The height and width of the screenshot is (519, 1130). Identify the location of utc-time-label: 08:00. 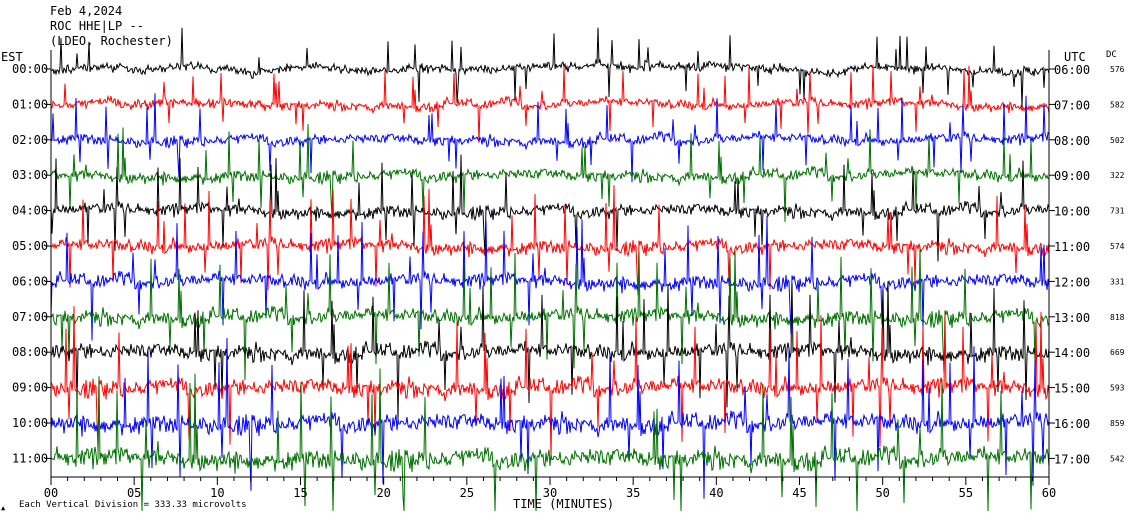
(1072, 141).